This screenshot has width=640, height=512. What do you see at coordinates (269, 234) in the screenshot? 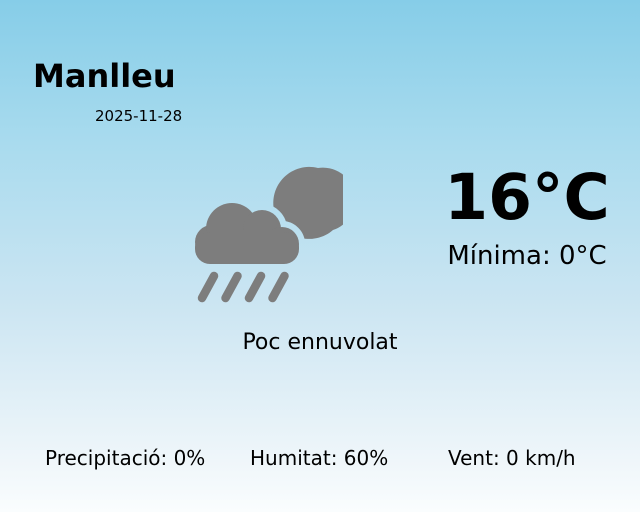
I see `rain-cloud-moon-icon` at bounding box center [269, 234].